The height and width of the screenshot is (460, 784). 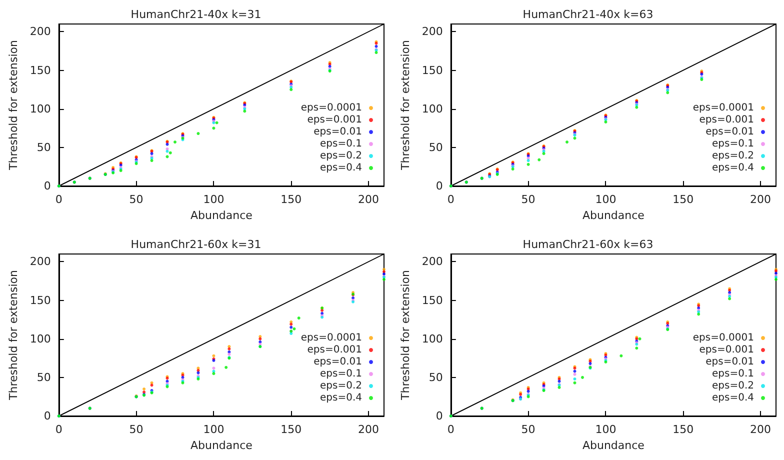 I want to click on chart-title: HumanChr21-40x k=31, so click(x=196, y=14).